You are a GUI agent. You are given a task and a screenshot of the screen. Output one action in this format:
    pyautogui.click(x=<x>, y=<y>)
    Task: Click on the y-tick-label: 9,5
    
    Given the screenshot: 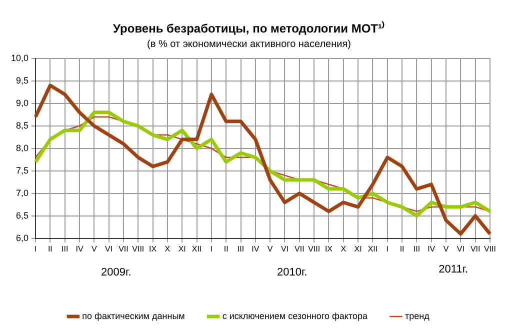 What is the action you would take?
    pyautogui.click(x=22, y=80)
    